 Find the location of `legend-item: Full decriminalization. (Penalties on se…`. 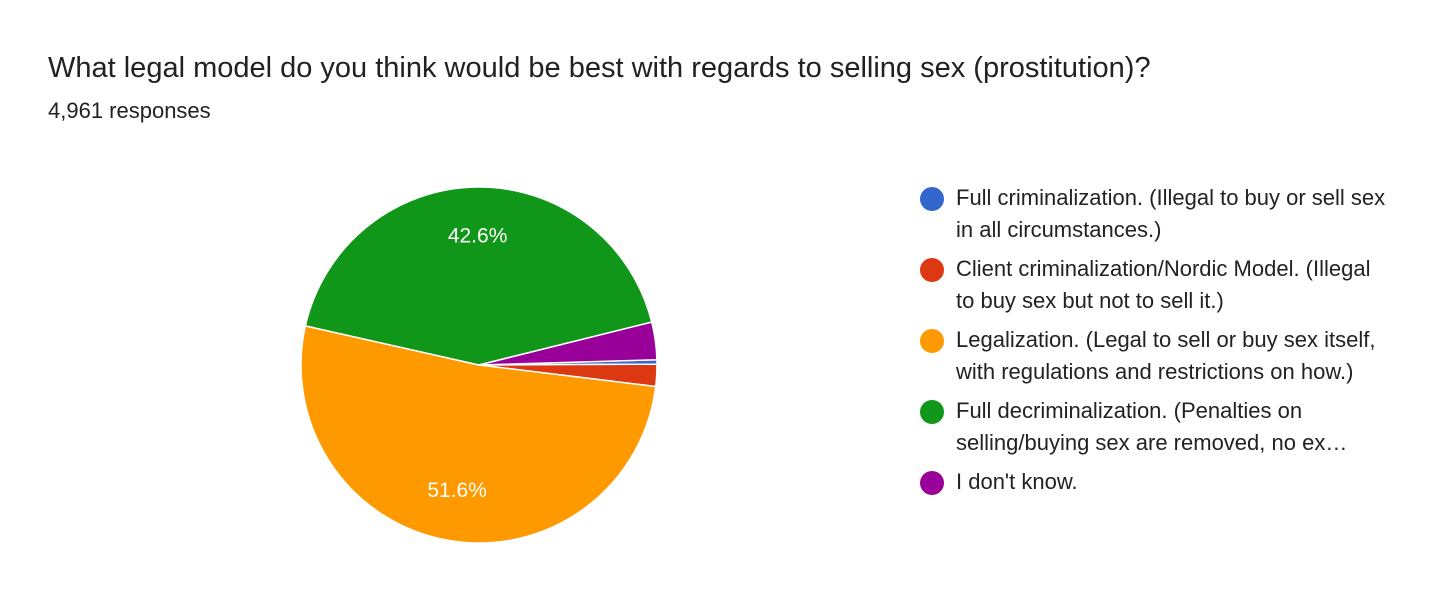

legend-item: Full decriminalization. (Penalties on se… is located at coordinates (1155, 427).